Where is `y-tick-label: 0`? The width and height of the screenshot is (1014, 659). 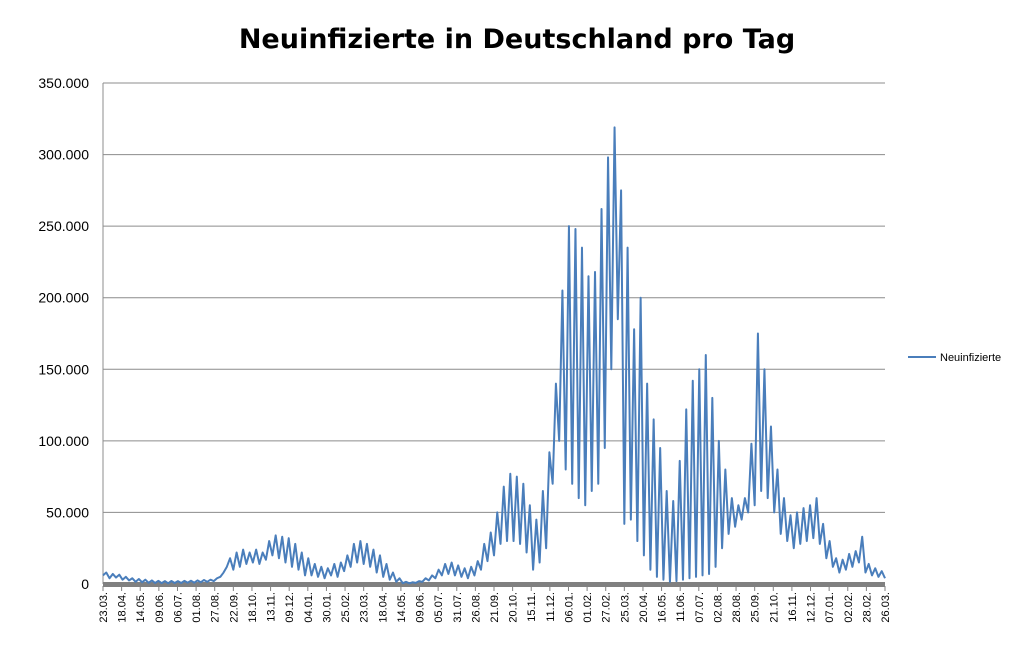 y-tick-label: 0 is located at coordinates (85, 584).